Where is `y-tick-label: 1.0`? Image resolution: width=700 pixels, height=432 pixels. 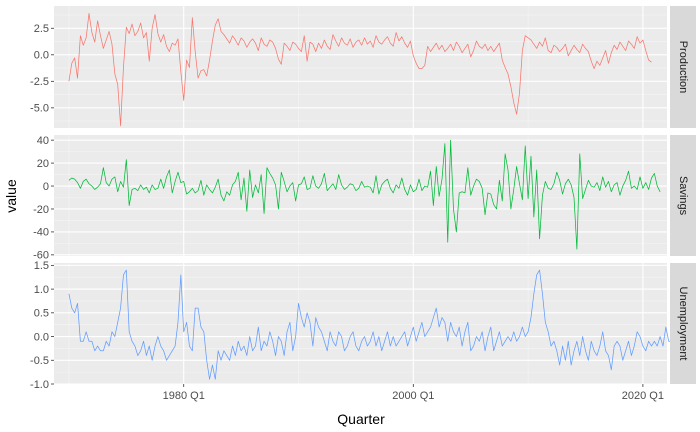
y-tick-label: 1.0 is located at coordinates (41, 290).